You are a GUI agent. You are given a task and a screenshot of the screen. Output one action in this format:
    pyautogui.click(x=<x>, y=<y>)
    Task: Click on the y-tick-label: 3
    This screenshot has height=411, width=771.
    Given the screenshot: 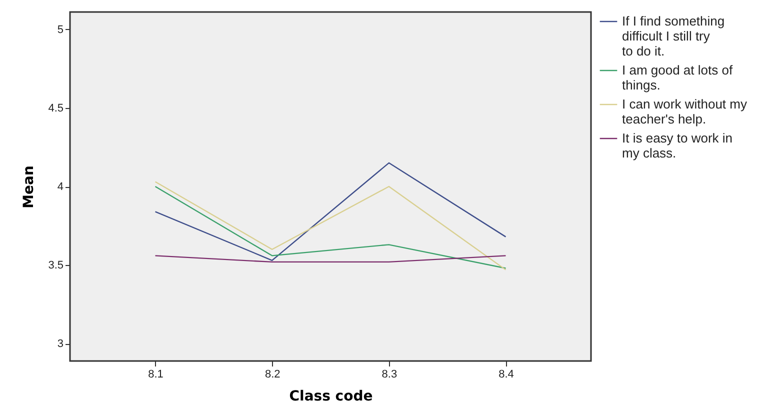 What is the action you would take?
    pyautogui.click(x=60, y=344)
    